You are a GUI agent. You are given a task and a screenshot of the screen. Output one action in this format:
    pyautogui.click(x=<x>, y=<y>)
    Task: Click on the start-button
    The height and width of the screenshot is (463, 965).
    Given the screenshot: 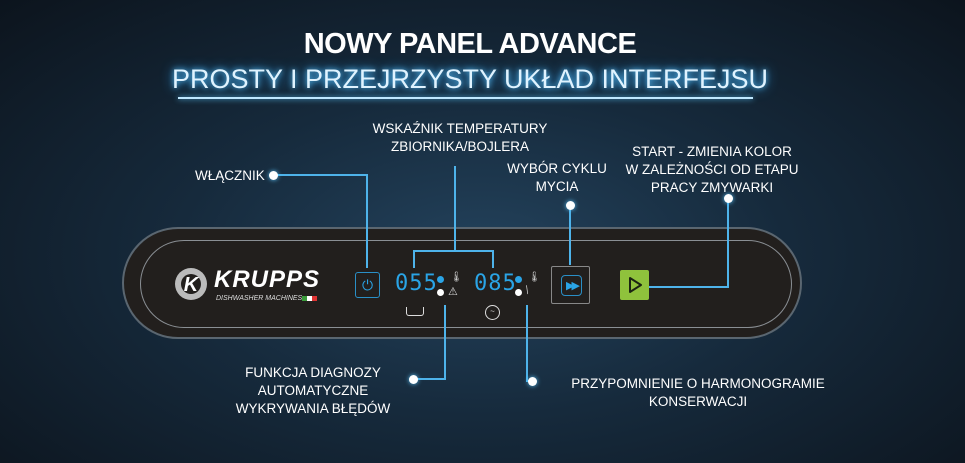 What is the action you would take?
    pyautogui.click(x=634, y=285)
    